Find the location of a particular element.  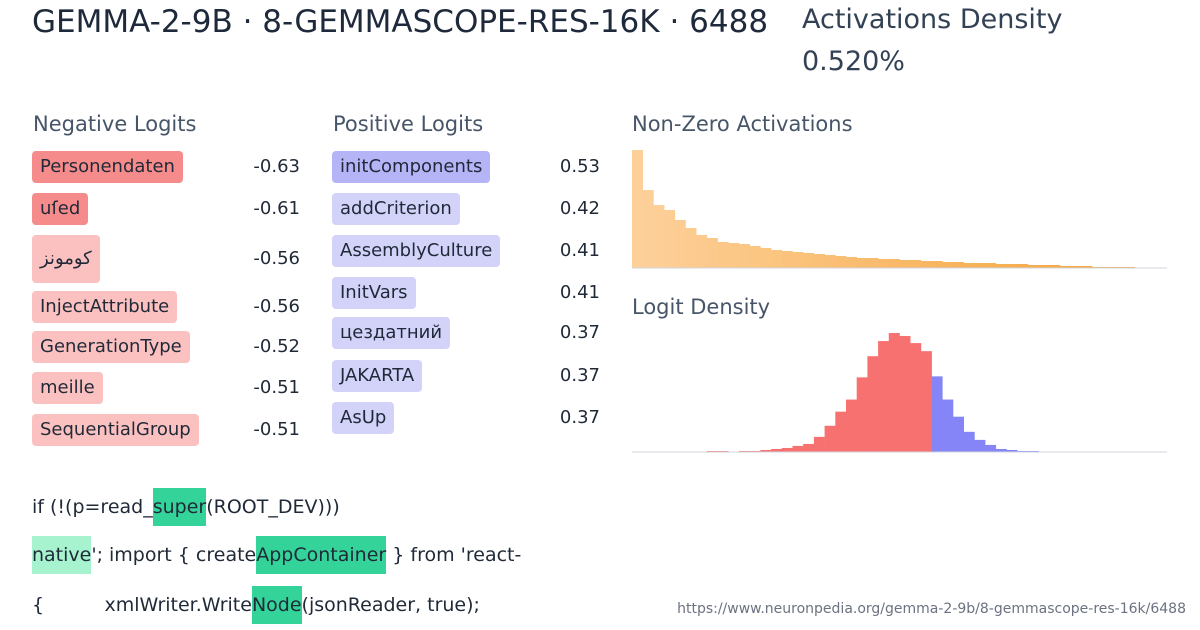

snippet-token: if (!(p=read_ is located at coordinates (92, 507).